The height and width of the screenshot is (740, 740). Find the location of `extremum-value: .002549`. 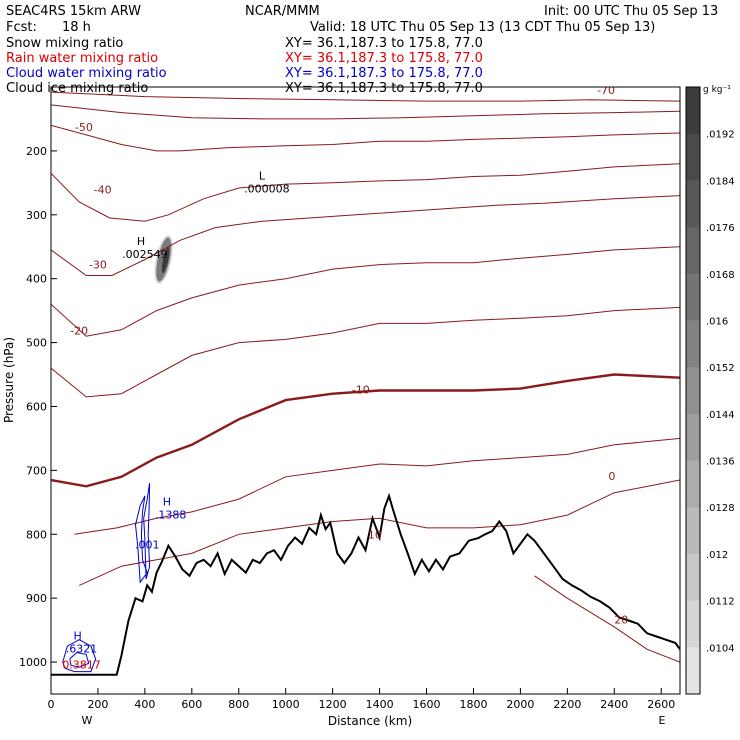

extremum-value: .002549 is located at coordinates (145, 254).